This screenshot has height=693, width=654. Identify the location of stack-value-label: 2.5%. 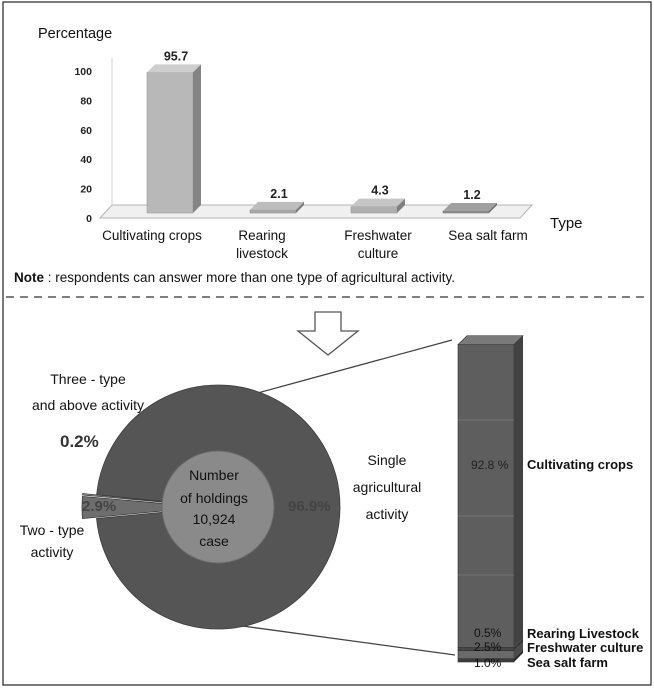
(488, 647).